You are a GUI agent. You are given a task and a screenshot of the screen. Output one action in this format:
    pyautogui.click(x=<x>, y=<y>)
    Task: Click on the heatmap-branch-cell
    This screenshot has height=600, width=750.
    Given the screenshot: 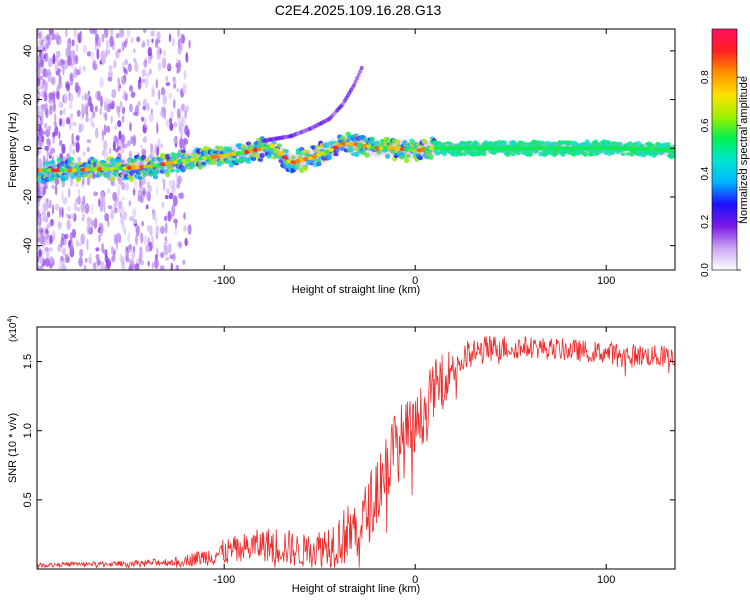 What is the action you would take?
    pyautogui.click(x=354, y=85)
    